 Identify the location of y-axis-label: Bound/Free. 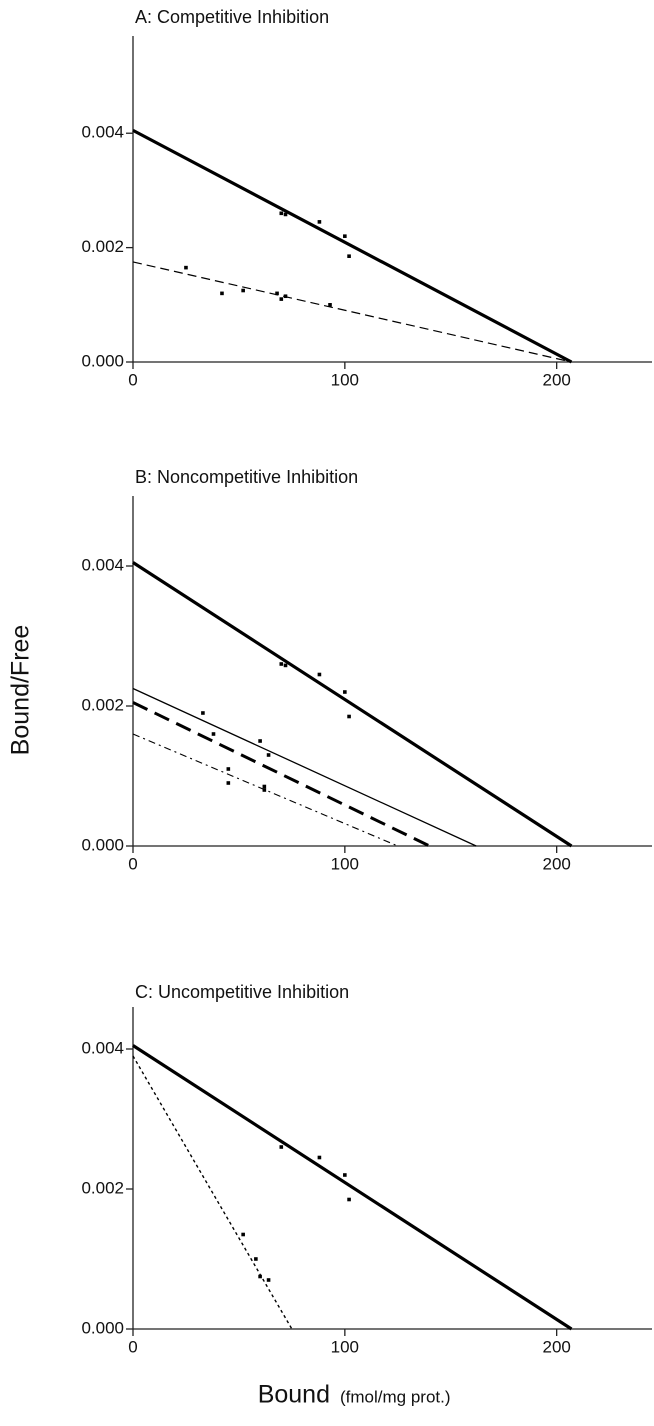
(21, 690).